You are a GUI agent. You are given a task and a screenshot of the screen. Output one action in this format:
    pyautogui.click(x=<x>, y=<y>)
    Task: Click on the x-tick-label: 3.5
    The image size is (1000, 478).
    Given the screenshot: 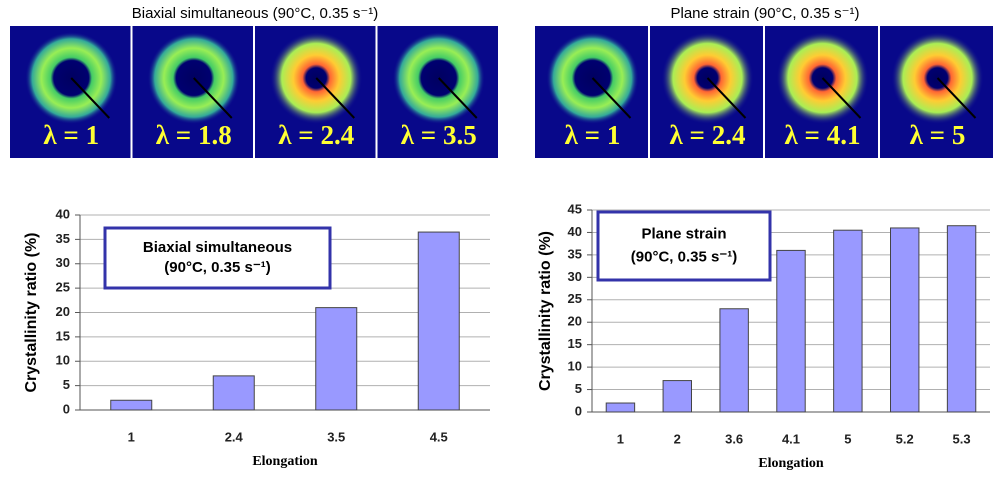 What is the action you would take?
    pyautogui.click(x=336, y=436)
    